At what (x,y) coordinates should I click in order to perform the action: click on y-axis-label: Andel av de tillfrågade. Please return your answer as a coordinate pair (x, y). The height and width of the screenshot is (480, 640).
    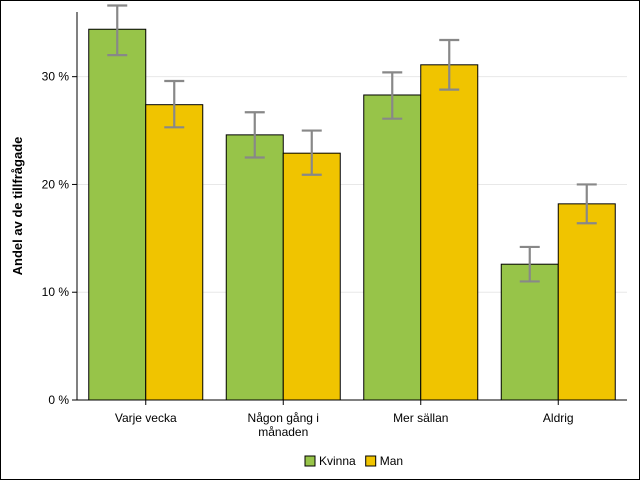
    Looking at the image, I should click on (17, 206).